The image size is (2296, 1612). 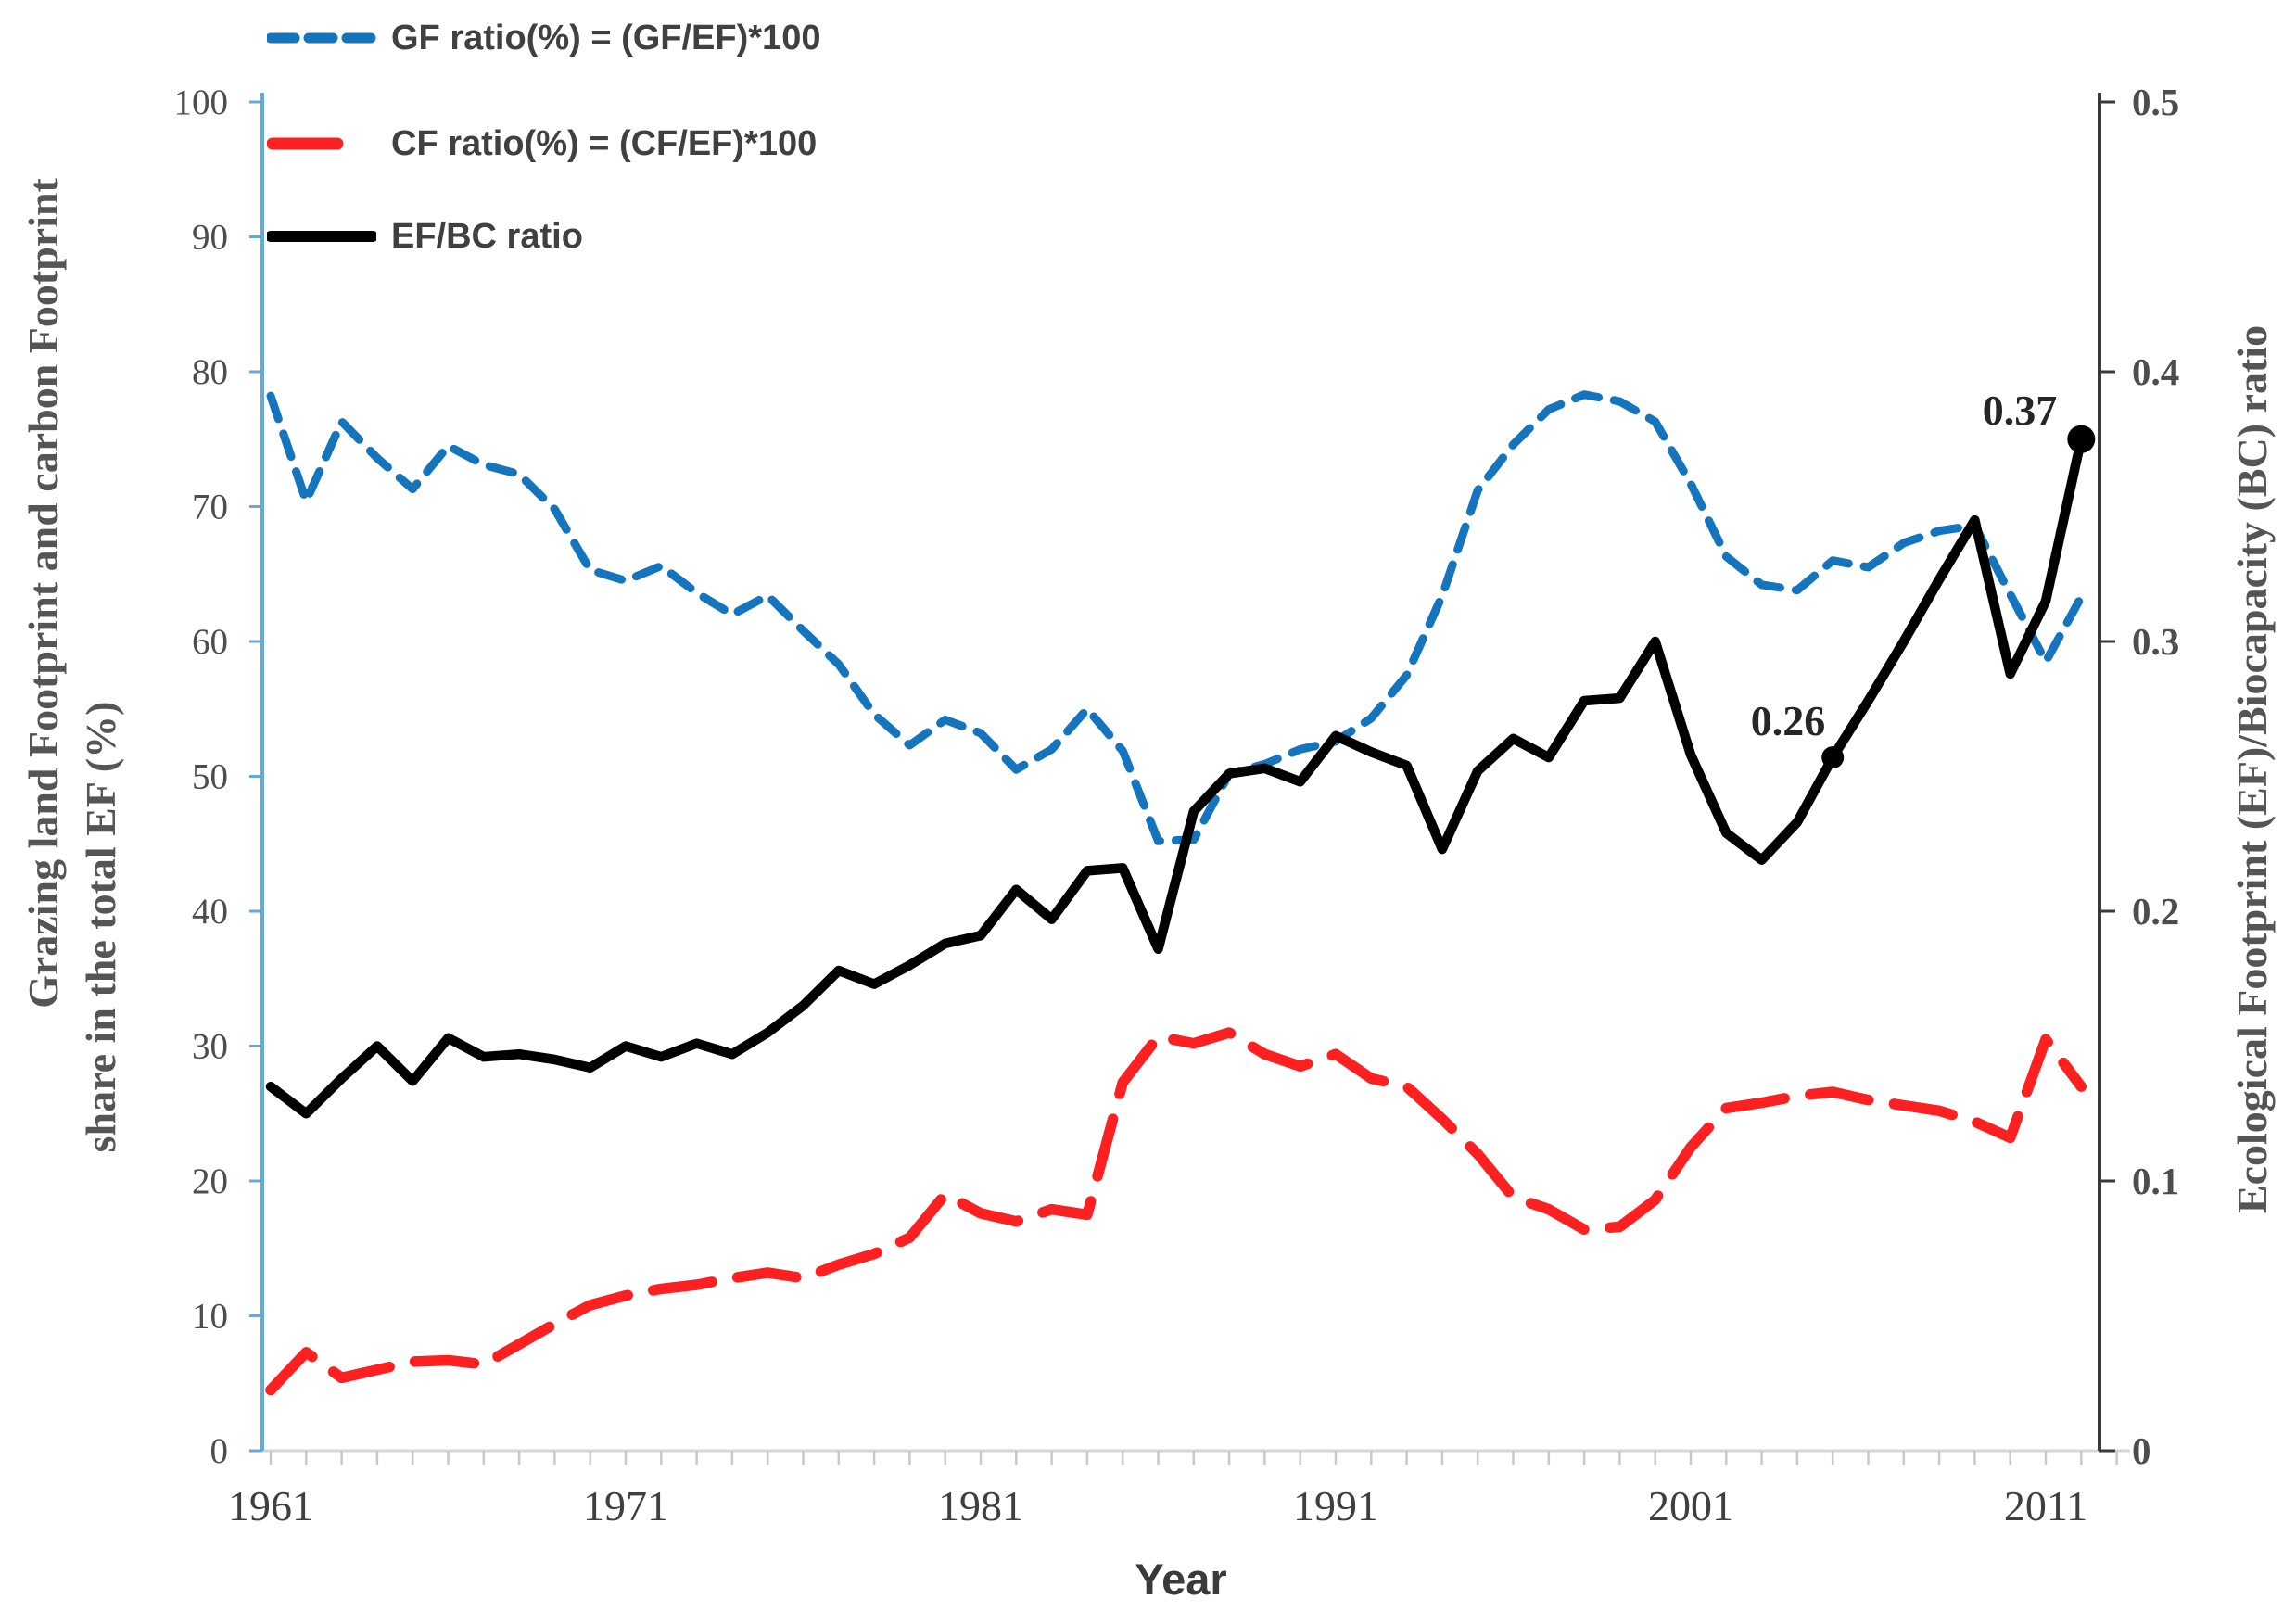 What do you see at coordinates (219, 1451) in the screenshot?
I see `left-y-tick-label: 0` at bounding box center [219, 1451].